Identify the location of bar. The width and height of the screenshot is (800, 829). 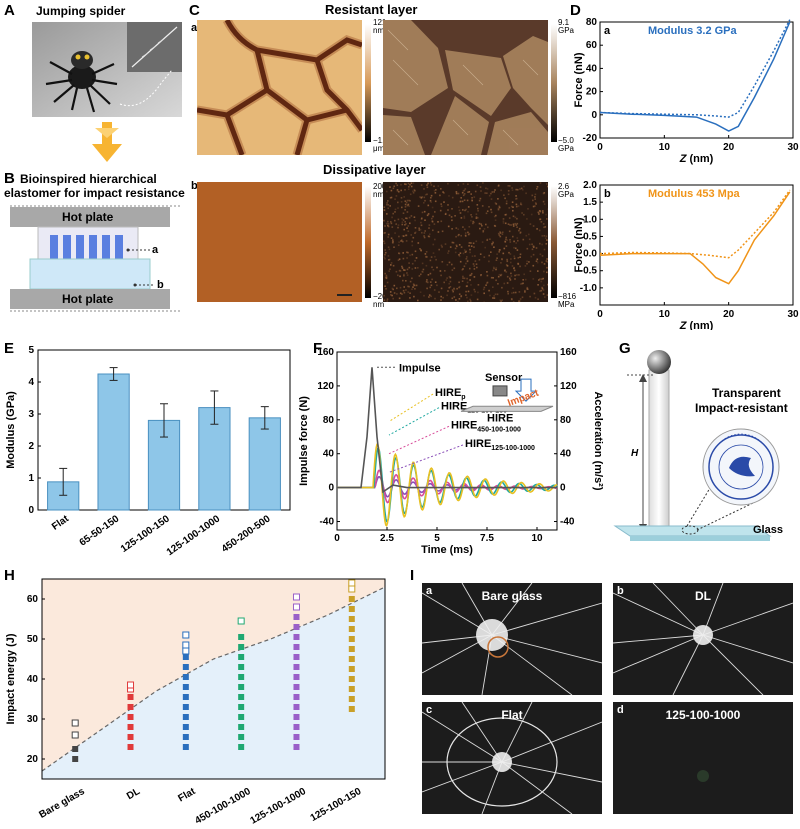
(113, 442).